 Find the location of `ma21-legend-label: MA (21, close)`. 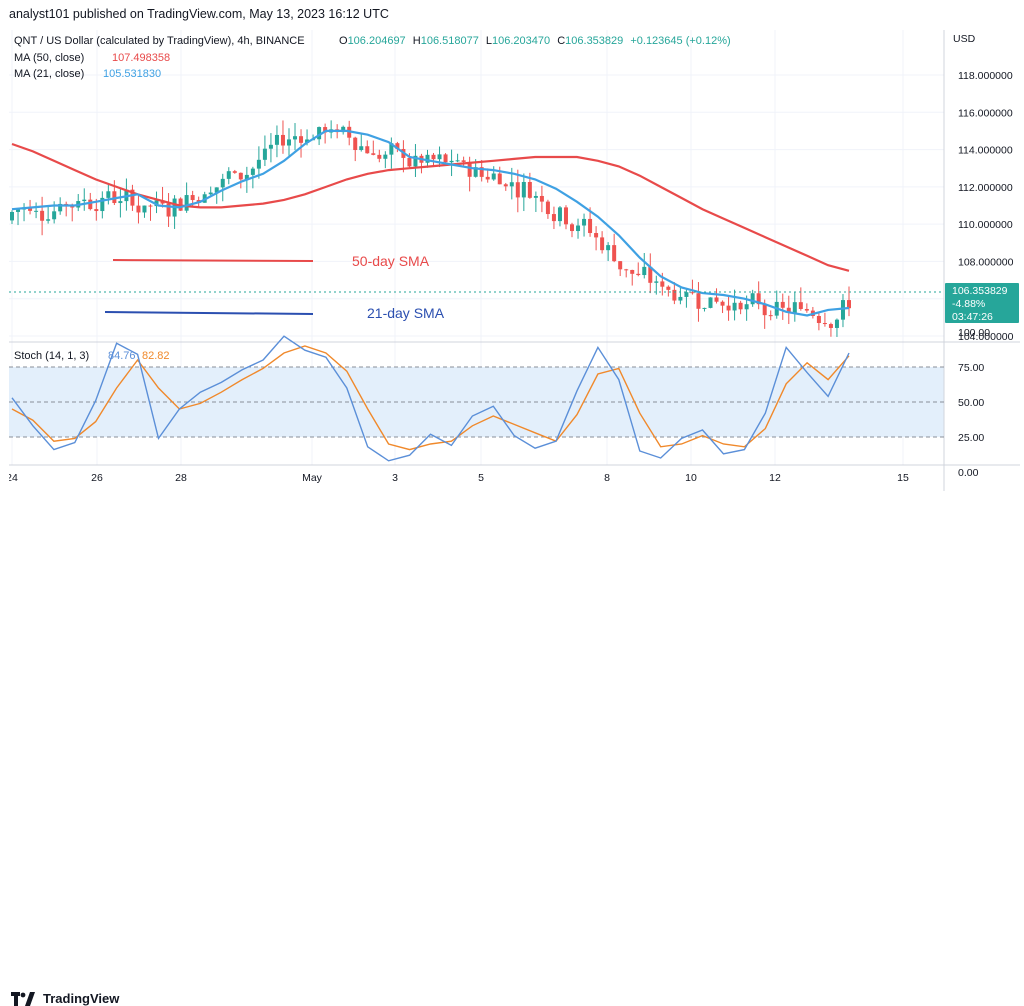

ma21-legend-label: MA (21, close) is located at coordinates (49, 74).